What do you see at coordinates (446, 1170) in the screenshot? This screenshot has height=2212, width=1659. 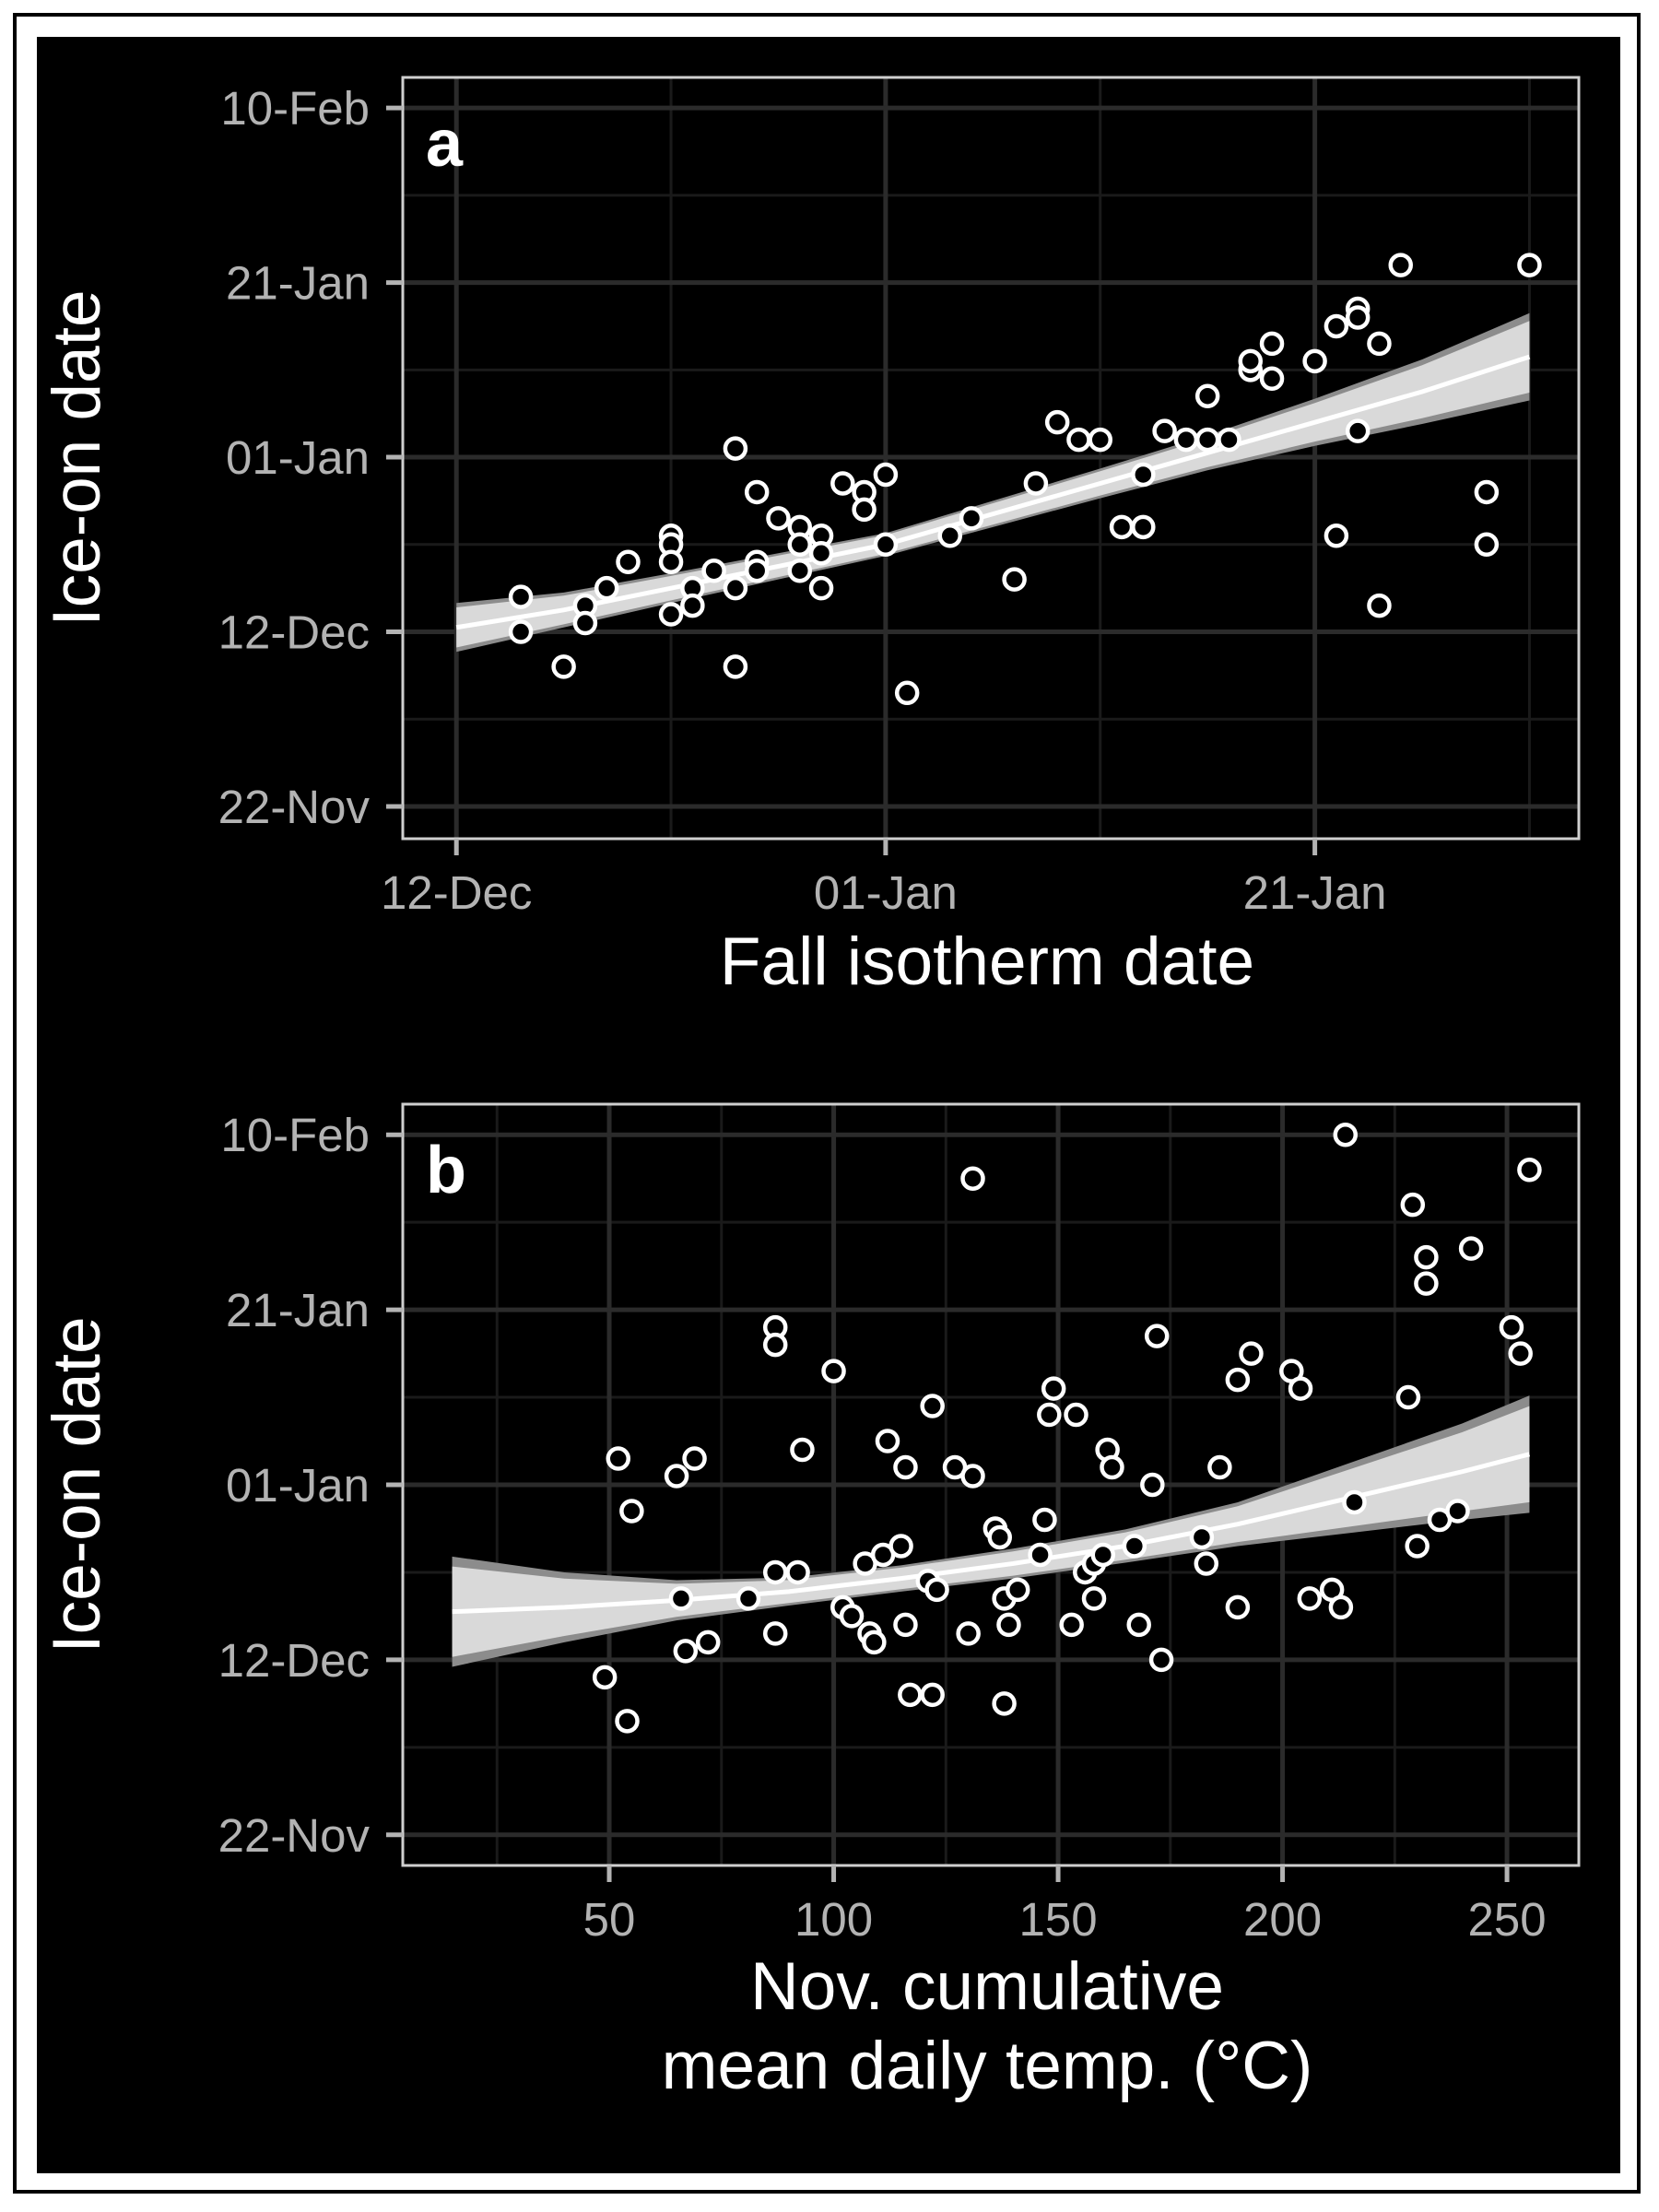 I see `panel-label: b` at bounding box center [446, 1170].